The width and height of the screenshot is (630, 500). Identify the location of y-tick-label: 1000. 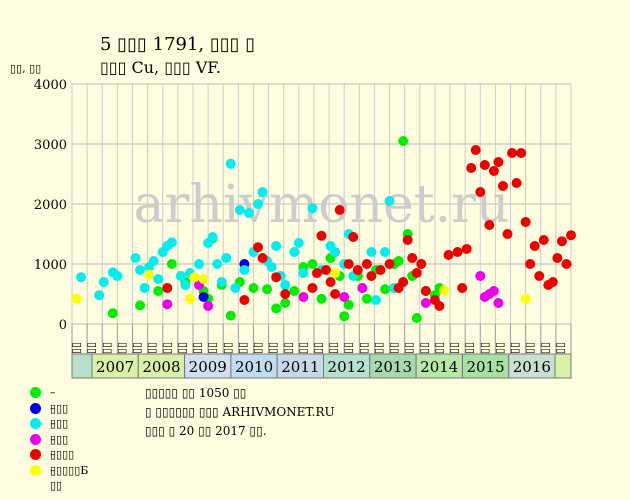
(50, 265).